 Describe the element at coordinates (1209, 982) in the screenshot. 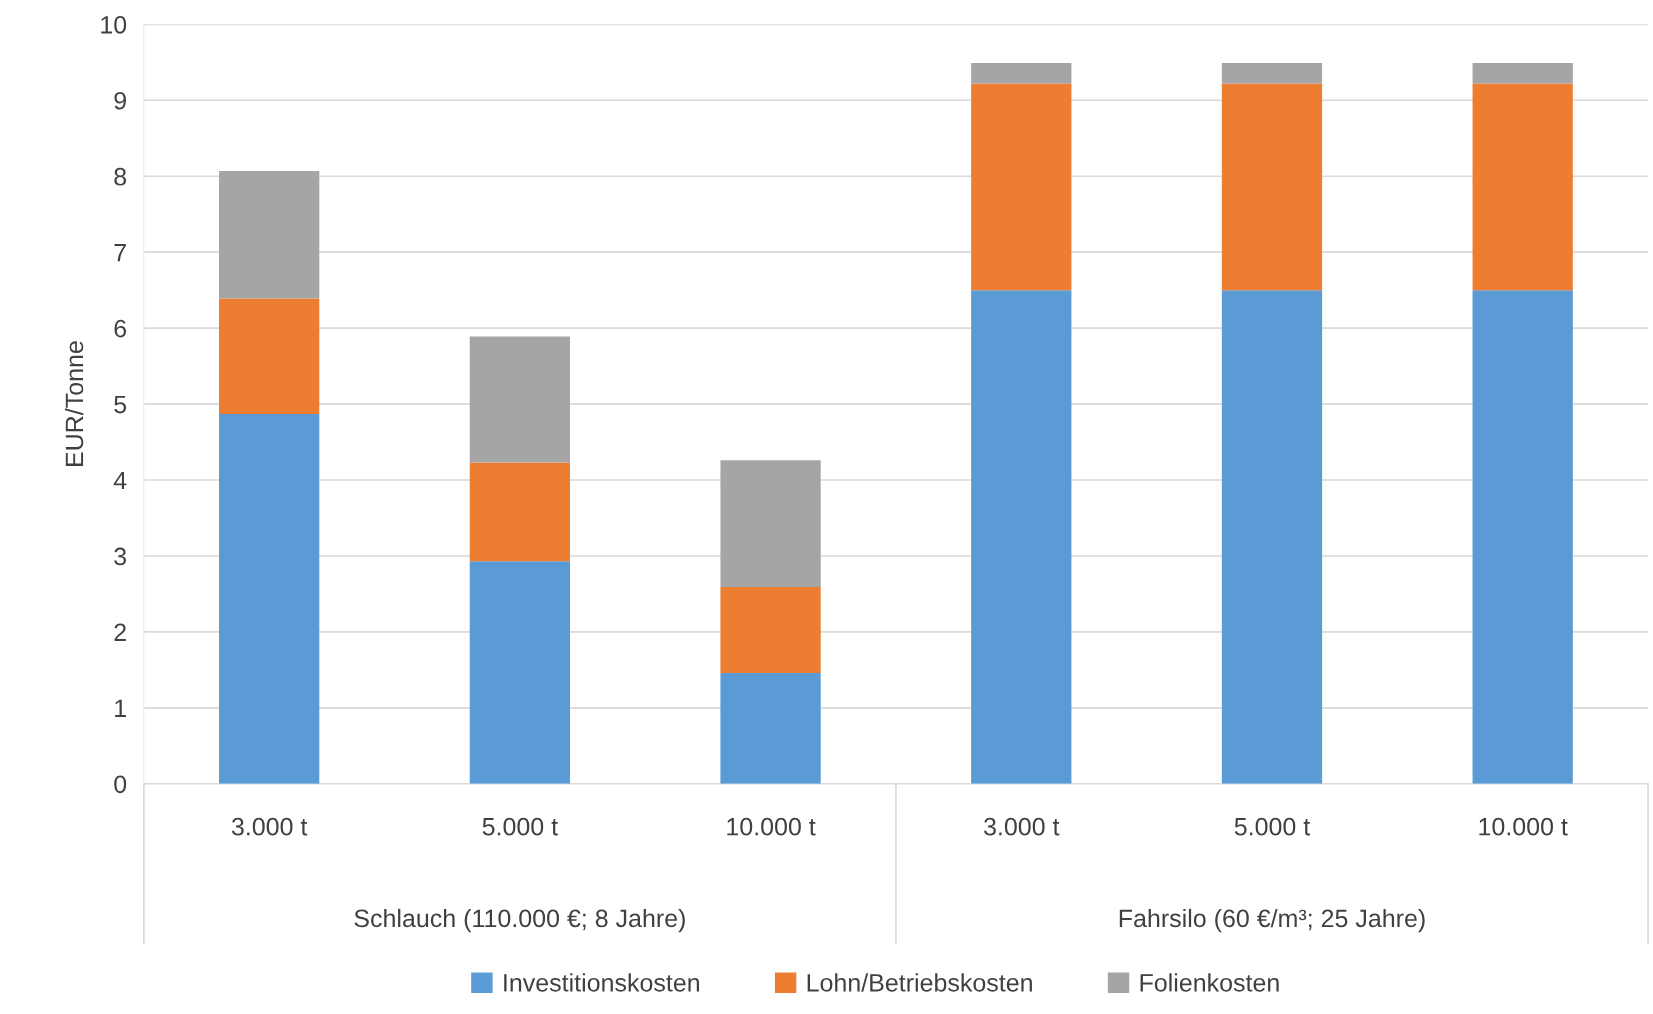

I see `legend-label: Folienkosten` at that location.